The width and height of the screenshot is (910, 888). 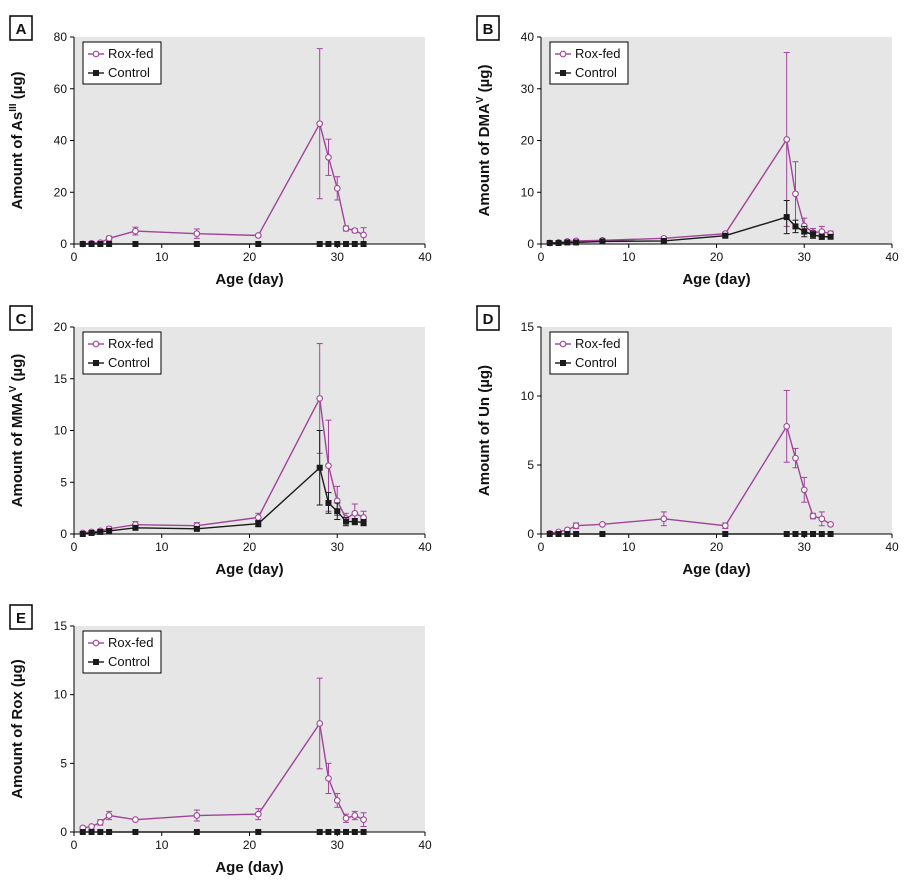 I want to click on y-tick-label: 40, so click(x=61, y=141).